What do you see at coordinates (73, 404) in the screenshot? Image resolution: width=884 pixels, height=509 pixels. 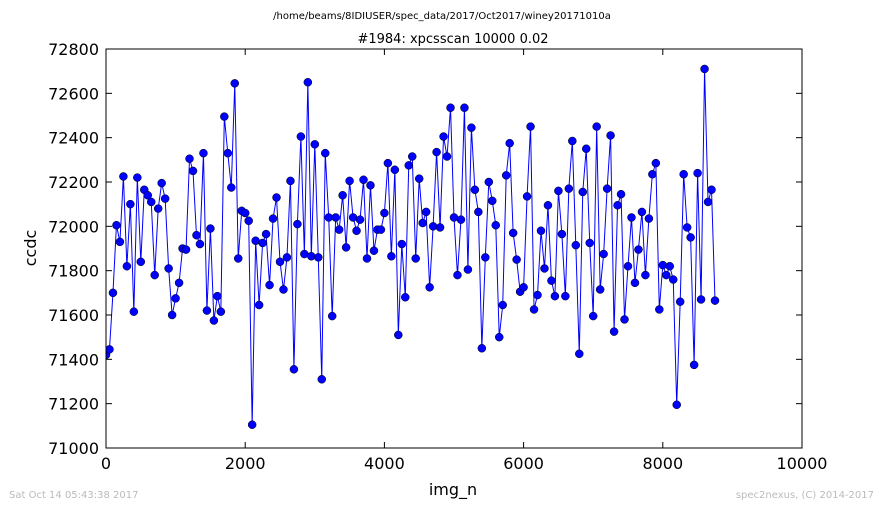 I see `y-tick-label: 71200` at bounding box center [73, 404].